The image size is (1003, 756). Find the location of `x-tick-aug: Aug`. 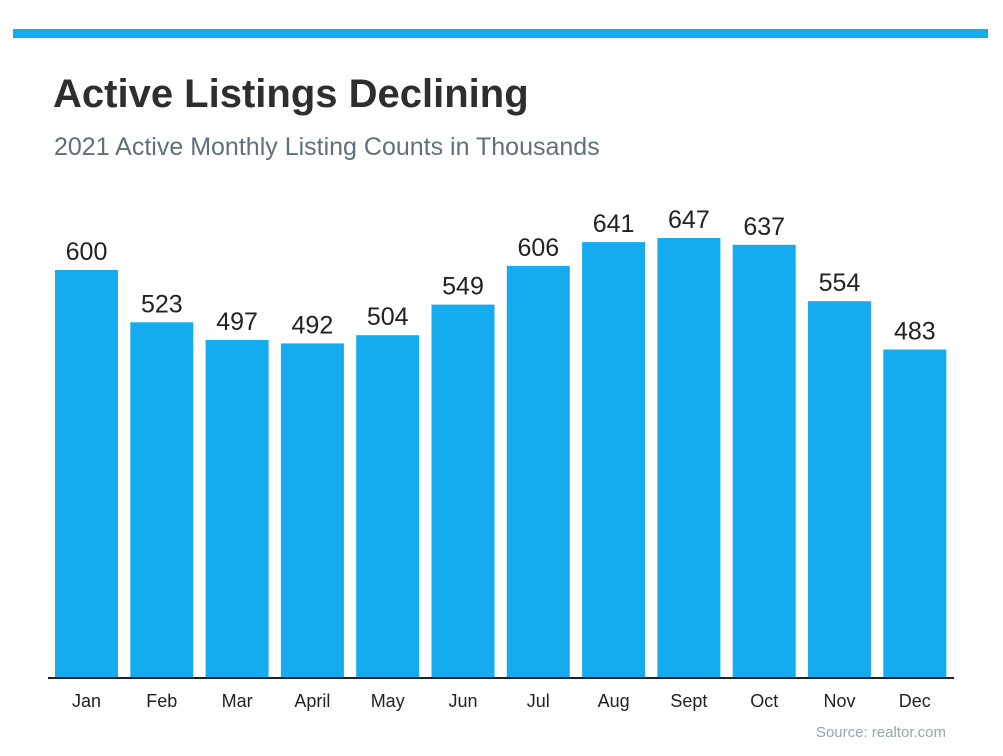

x-tick-aug: Aug is located at coordinates (614, 701).